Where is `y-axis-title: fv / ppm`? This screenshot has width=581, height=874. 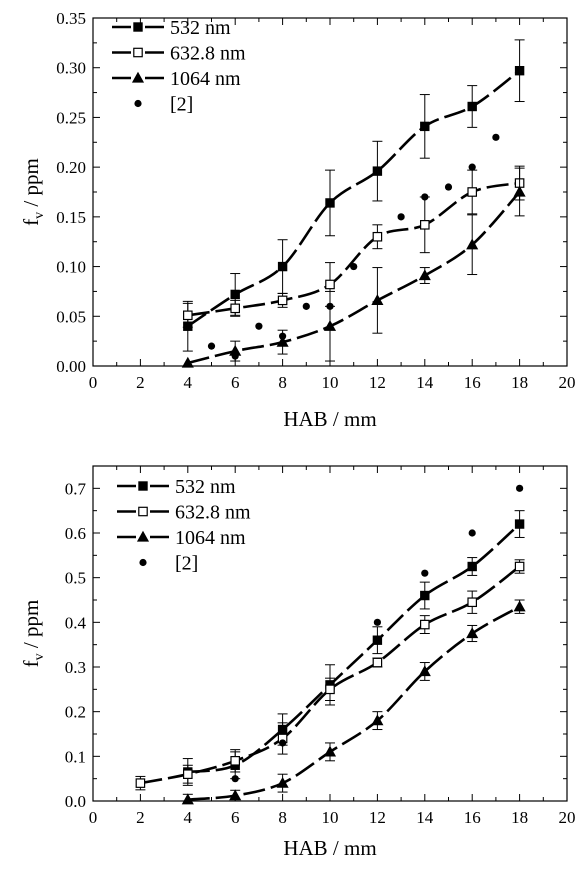 y-axis-title: fv / ppm is located at coordinates (33, 192).